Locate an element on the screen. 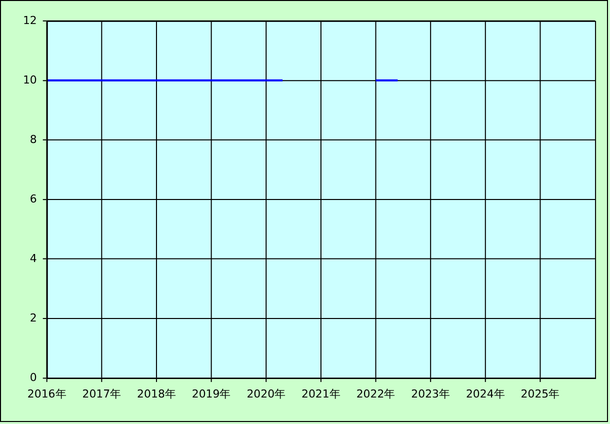 This screenshot has width=610, height=424. x-tick-label: 2023年 is located at coordinates (430, 393).